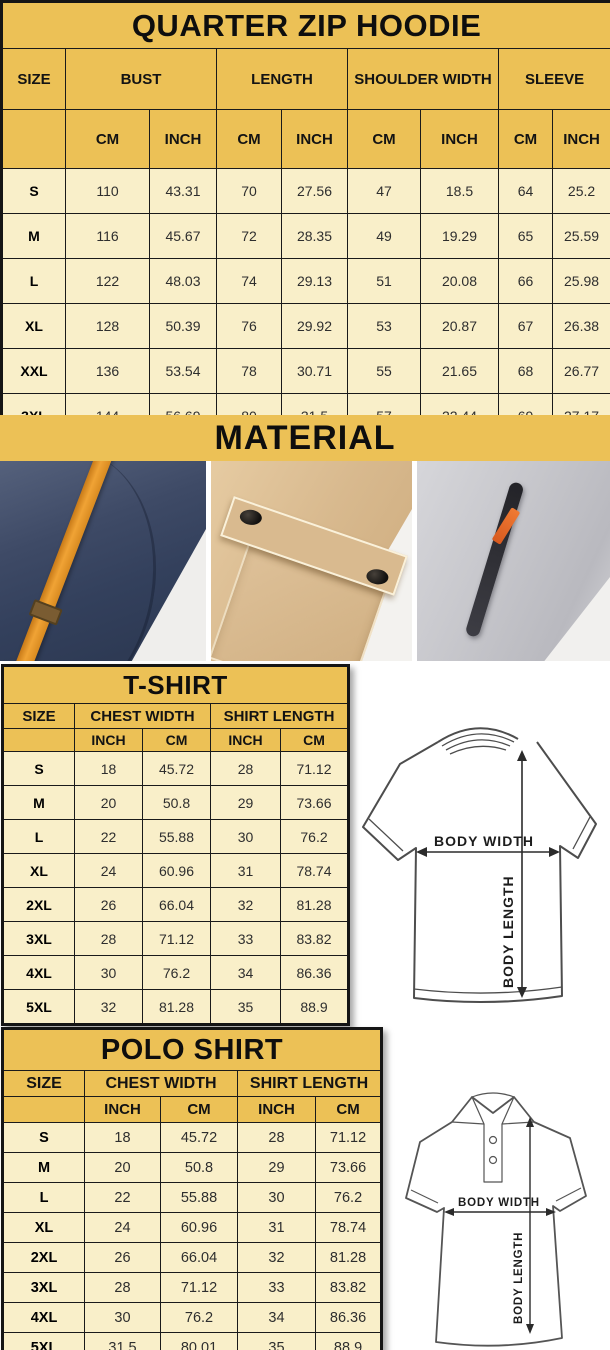  I want to click on table-row: 4XL 30 76.2 34 86.36, so click(175, 972).